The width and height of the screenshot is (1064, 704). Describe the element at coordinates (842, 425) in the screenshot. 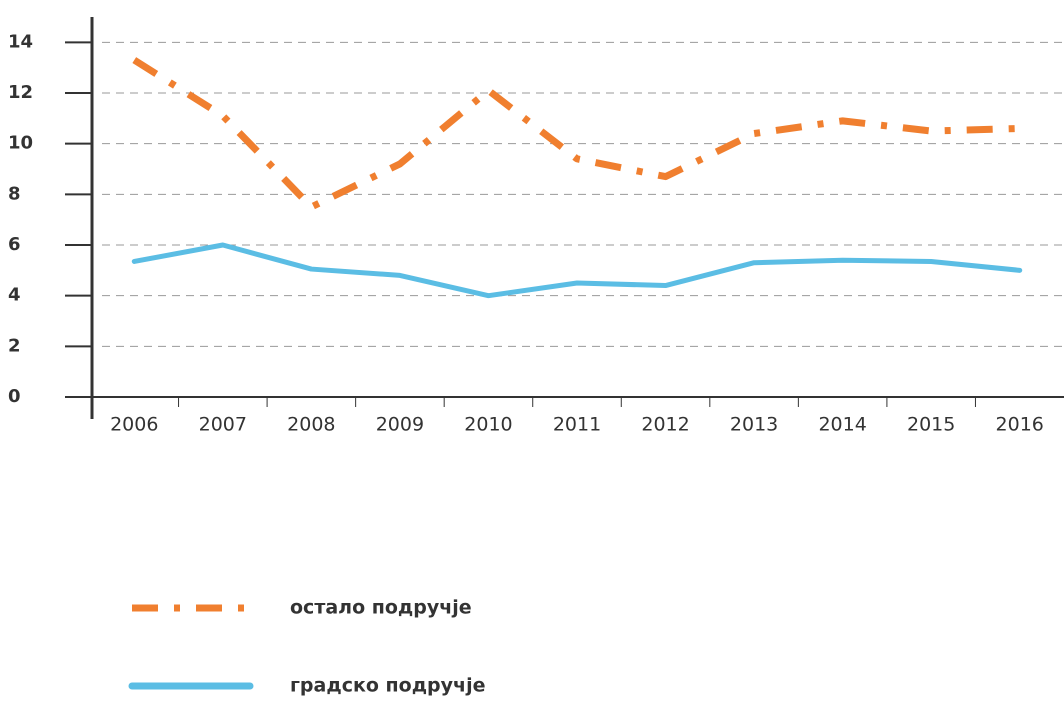

I see `x-tick-label: 2014` at that location.